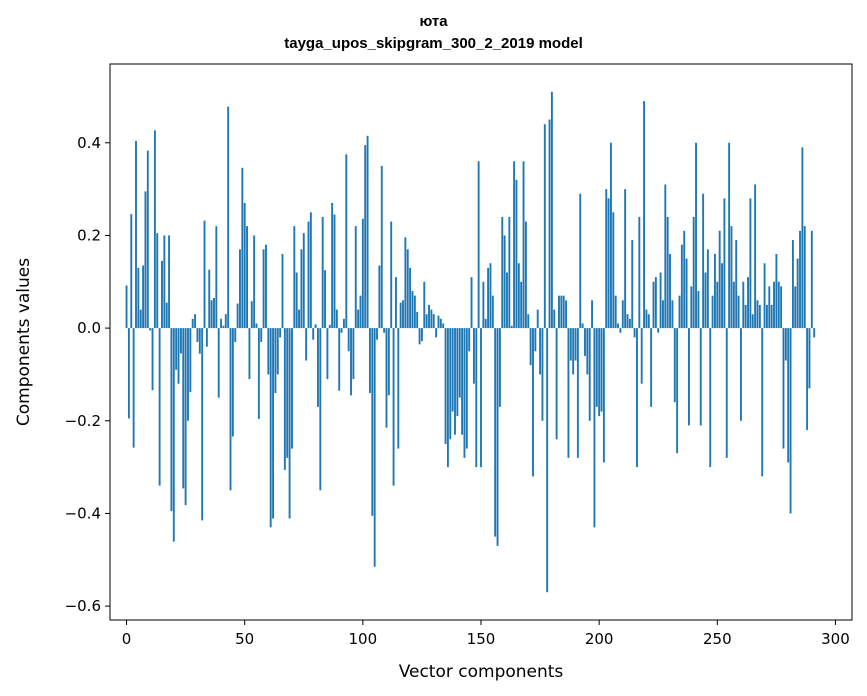  I want to click on x-tick-label: 0, so click(127, 639).